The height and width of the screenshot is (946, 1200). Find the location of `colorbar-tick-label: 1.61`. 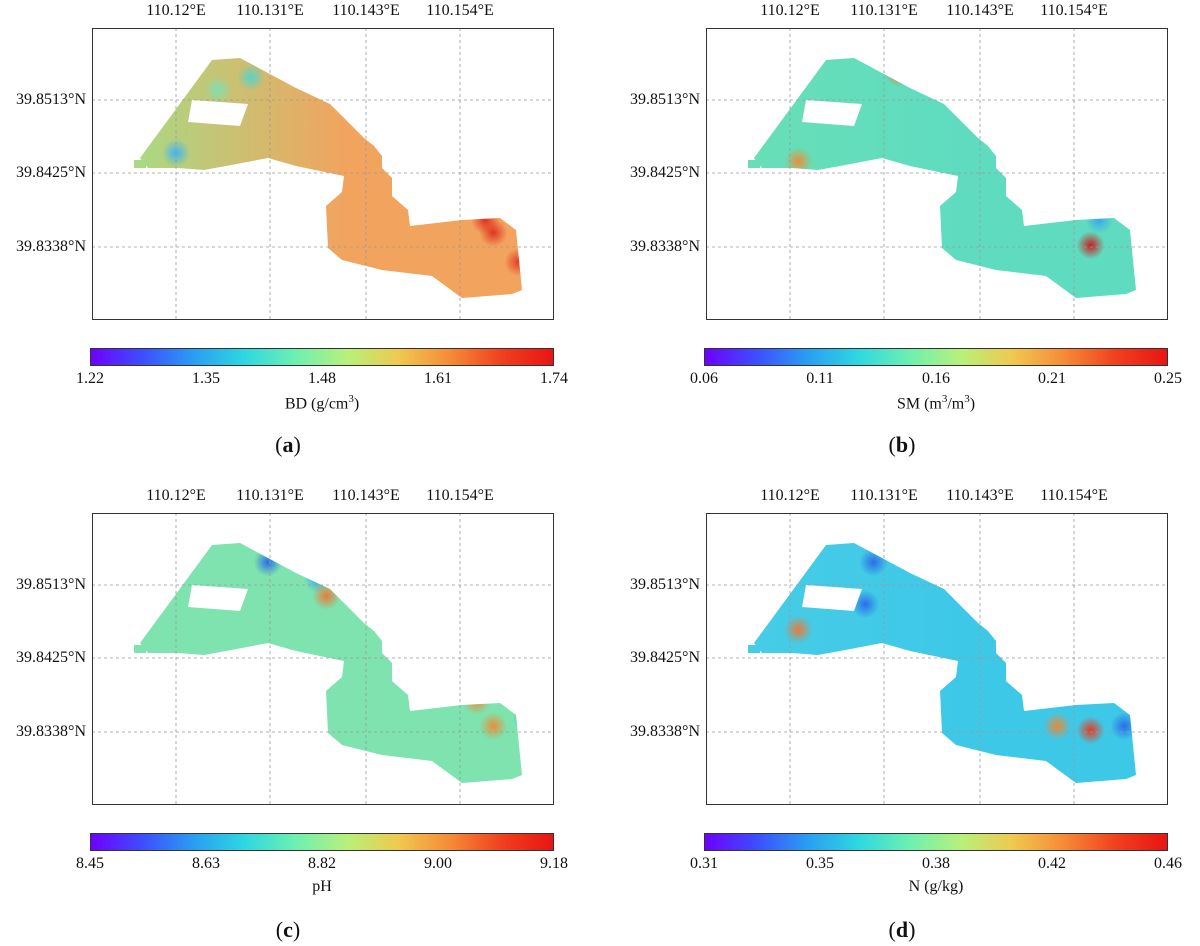

colorbar-tick-label: 1.61 is located at coordinates (438, 378).